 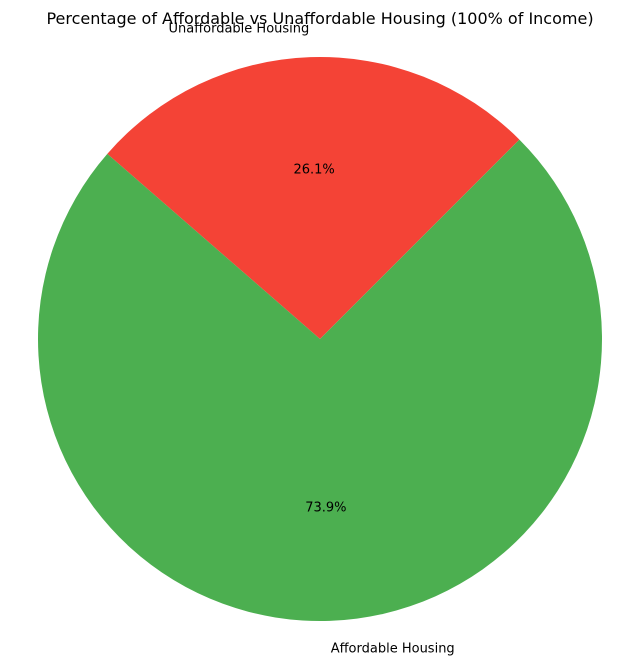 I want to click on slice-percent-label: 73.9%, so click(x=325, y=508).